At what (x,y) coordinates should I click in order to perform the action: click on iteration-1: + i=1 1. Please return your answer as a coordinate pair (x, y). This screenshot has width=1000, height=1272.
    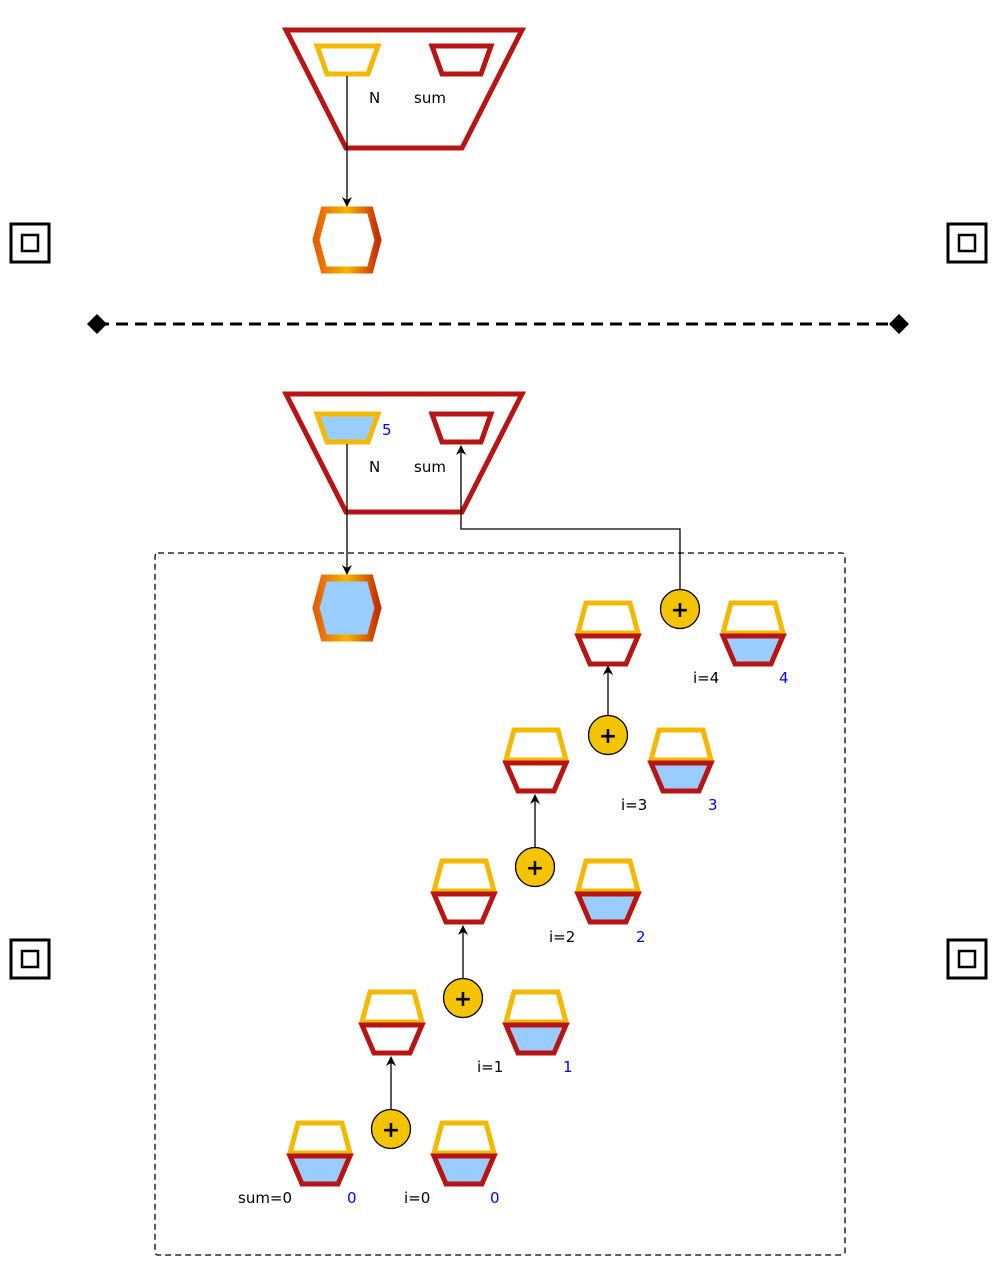
    Looking at the image, I should click on (465, 1000).